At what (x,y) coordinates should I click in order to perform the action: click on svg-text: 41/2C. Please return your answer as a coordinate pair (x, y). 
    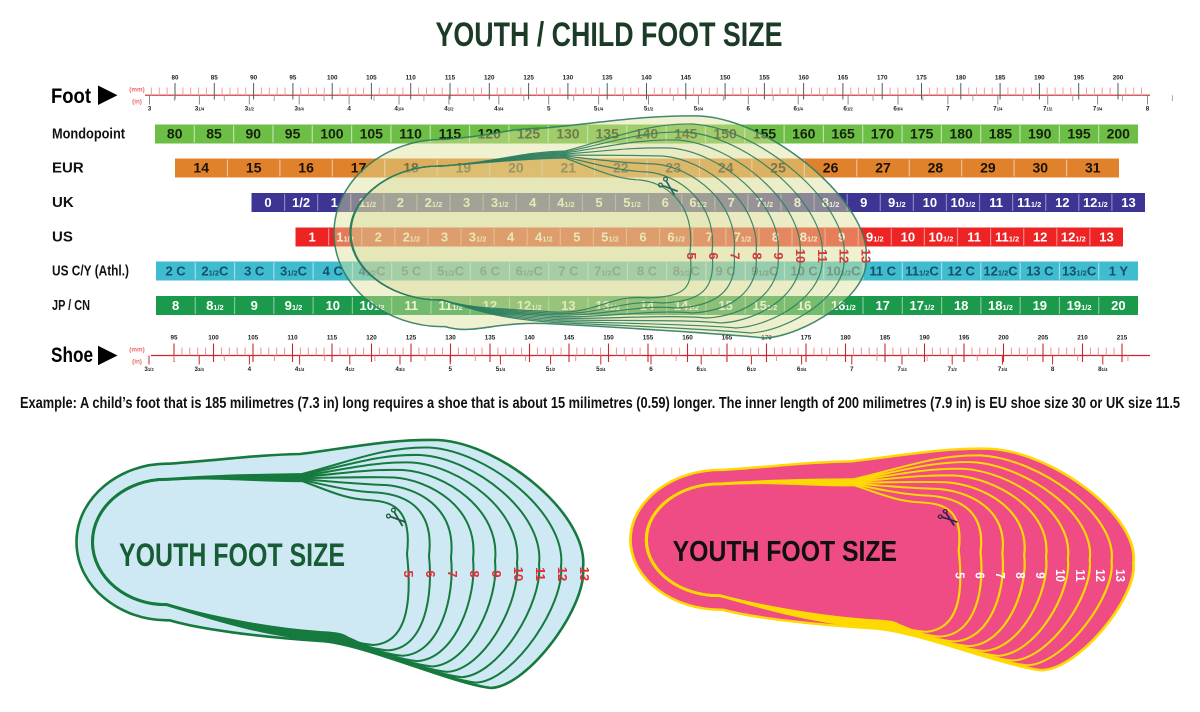
    Looking at the image, I should click on (372, 271).